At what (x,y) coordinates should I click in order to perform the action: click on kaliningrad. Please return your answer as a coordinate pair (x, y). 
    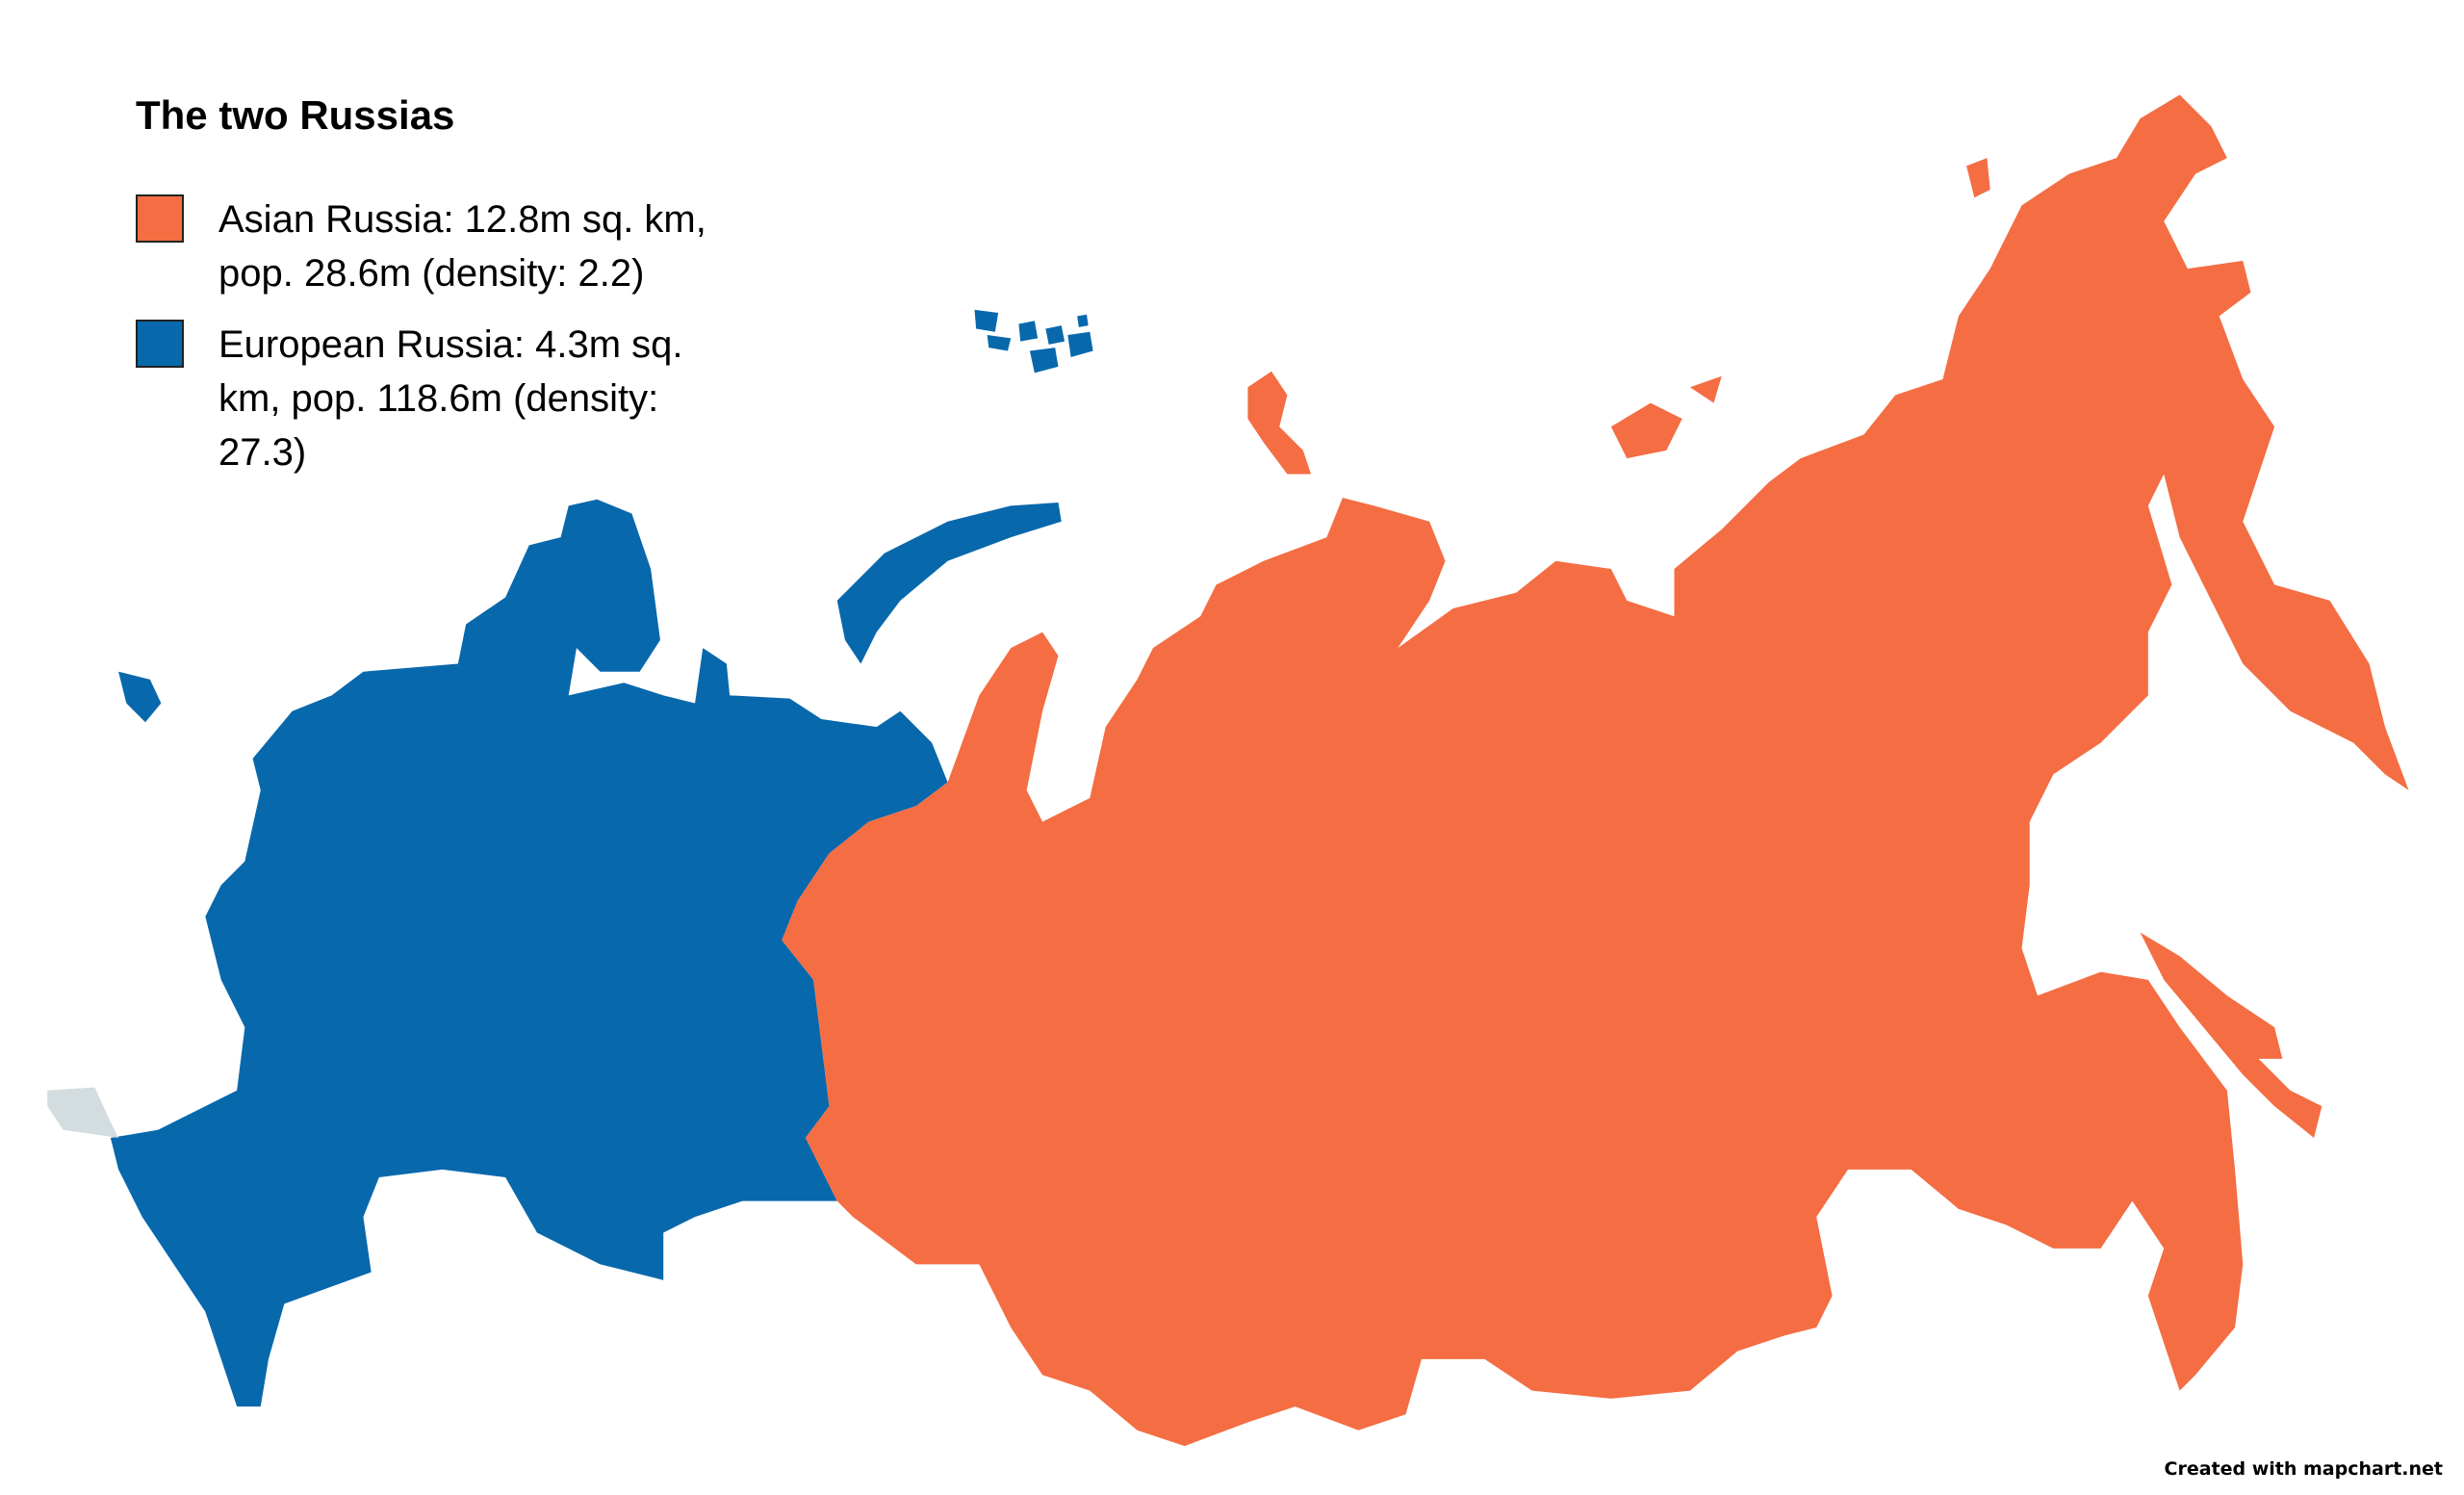
    Looking at the image, I should click on (140, 697).